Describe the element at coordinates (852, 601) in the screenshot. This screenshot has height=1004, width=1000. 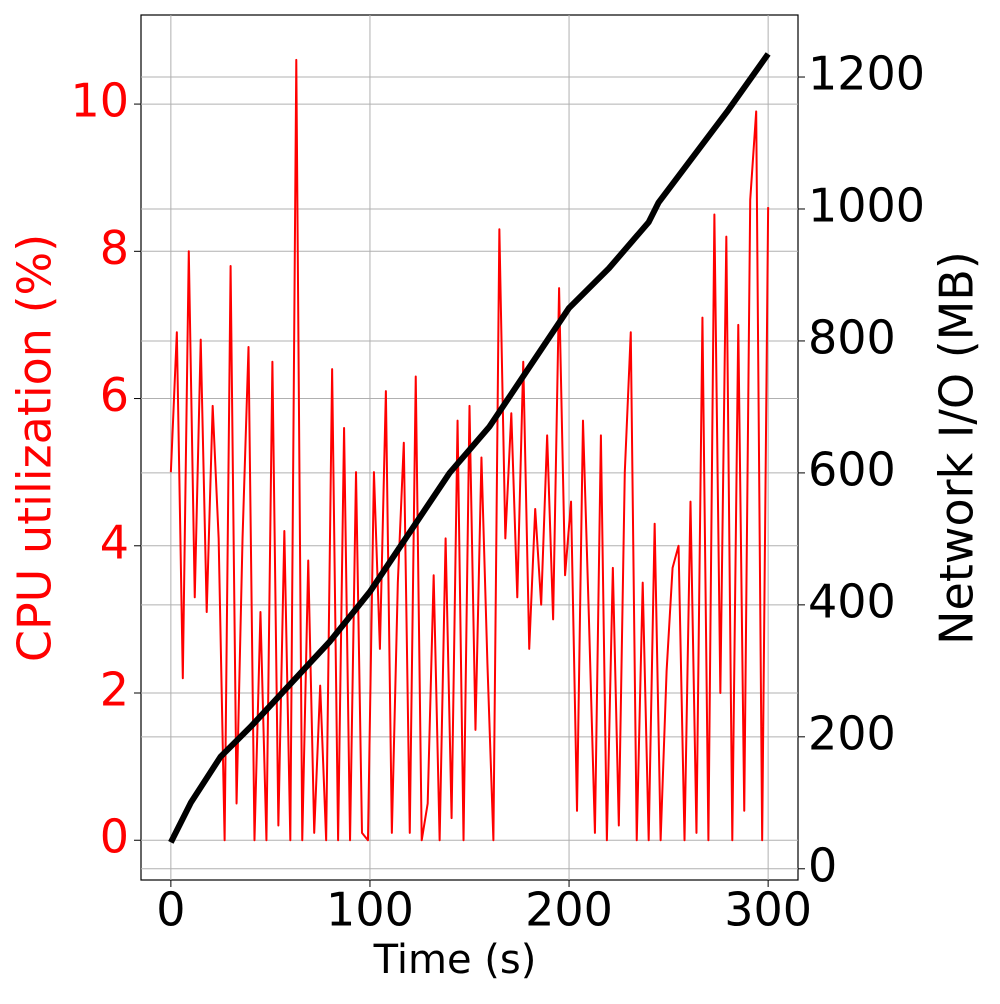
I see `y2-tick-label: 400` at that location.